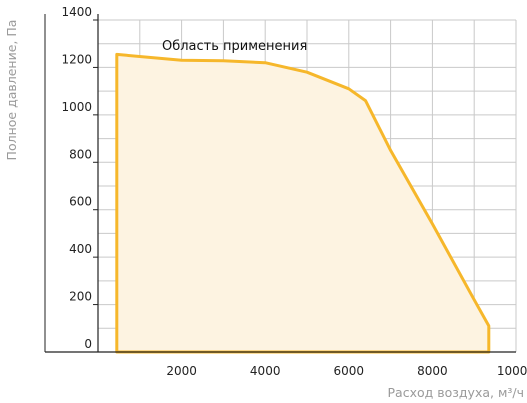 Image resolution: width=527 pixels, height=403 pixels. I want to click on x-tick-labels: 2000 4000 6000 8000 10000, so click(346, 371).